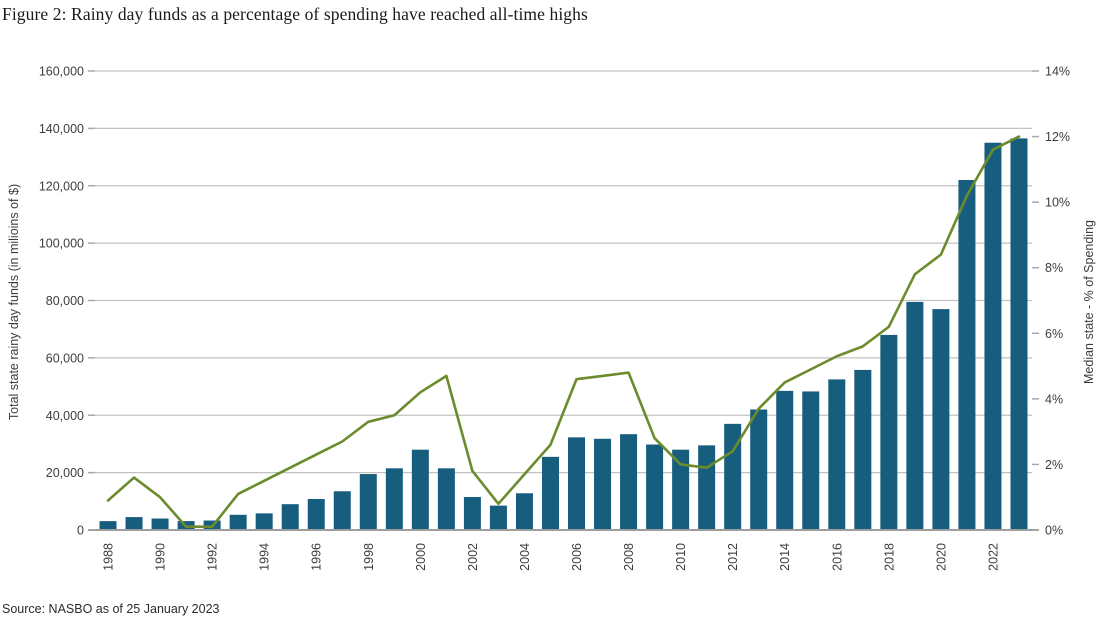 This screenshot has height=640, width=1100. I want to click on bar-1997, so click(342, 510).